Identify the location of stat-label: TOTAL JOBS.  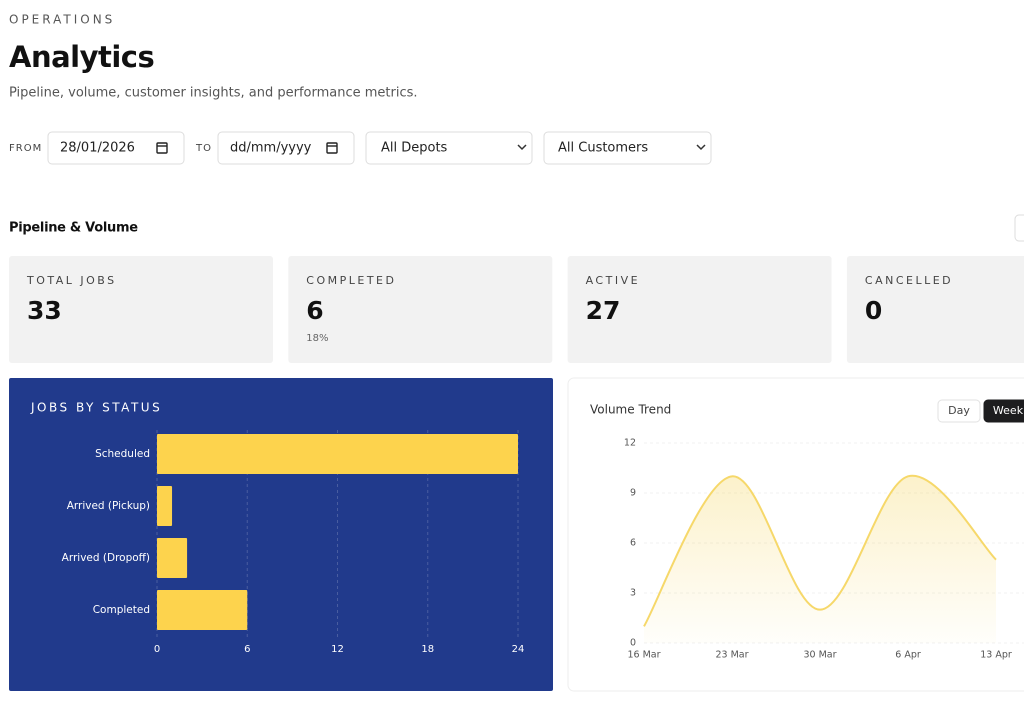
(71, 280).